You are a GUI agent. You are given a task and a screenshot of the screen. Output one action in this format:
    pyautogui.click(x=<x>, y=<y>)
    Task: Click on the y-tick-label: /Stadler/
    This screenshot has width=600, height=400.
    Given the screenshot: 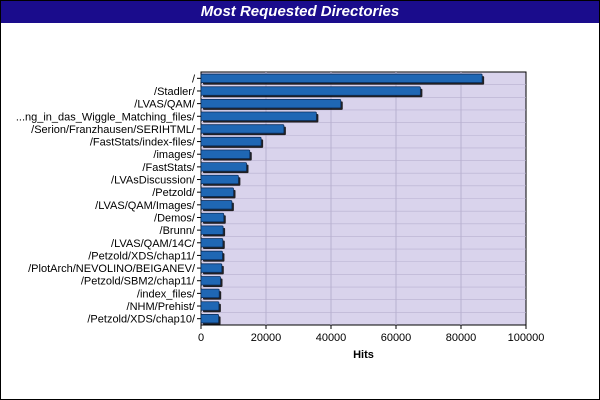 What is the action you would take?
    pyautogui.click(x=175, y=92)
    